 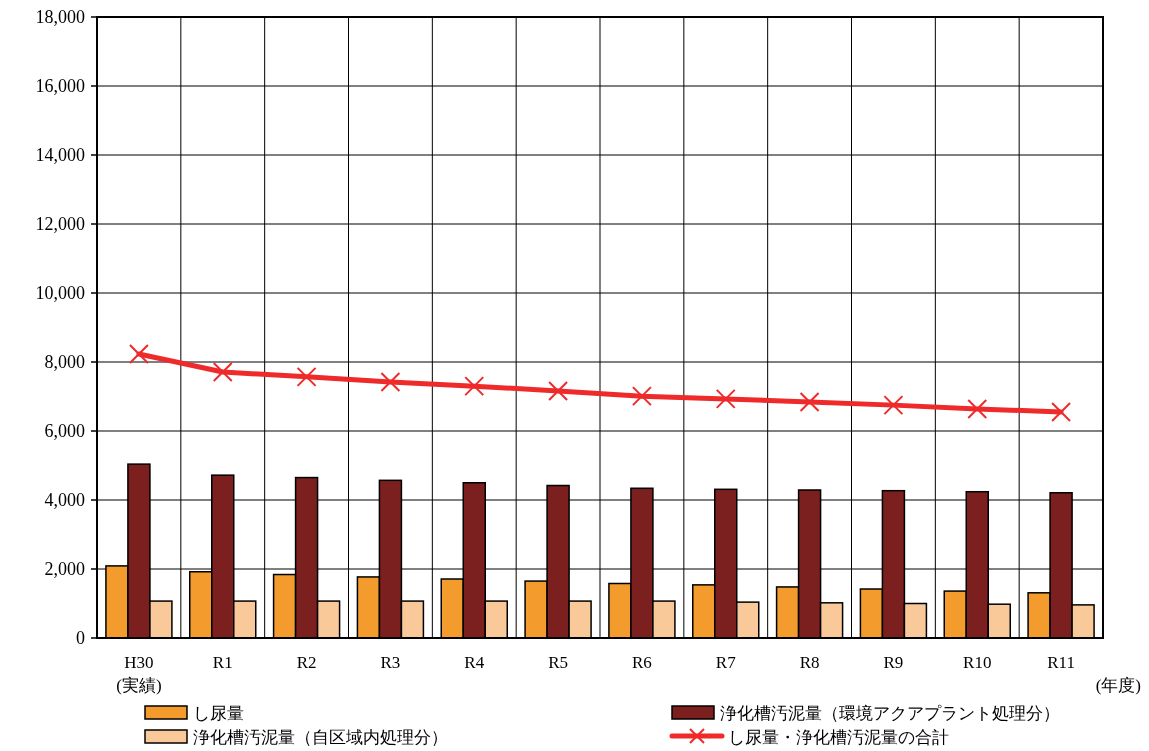 What do you see at coordinates (64, 569) in the screenshot?
I see `y-tick-label: 2,000` at bounding box center [64, 569].